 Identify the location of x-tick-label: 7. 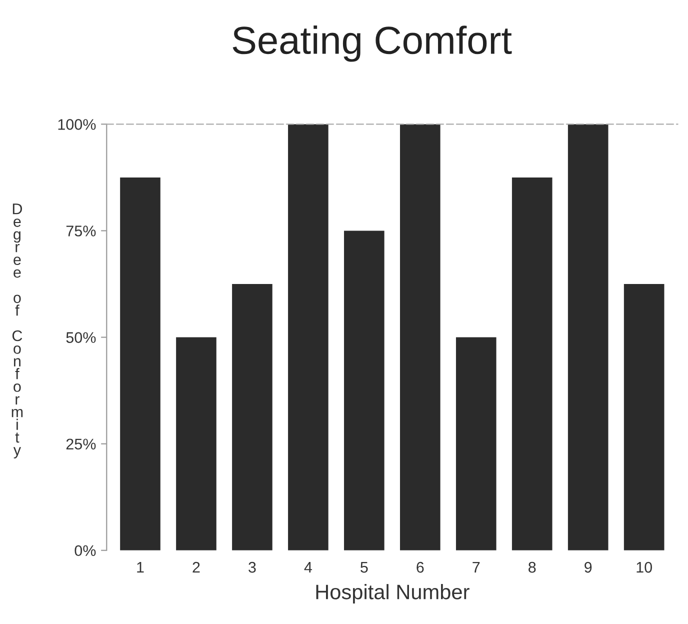
(476, 567).